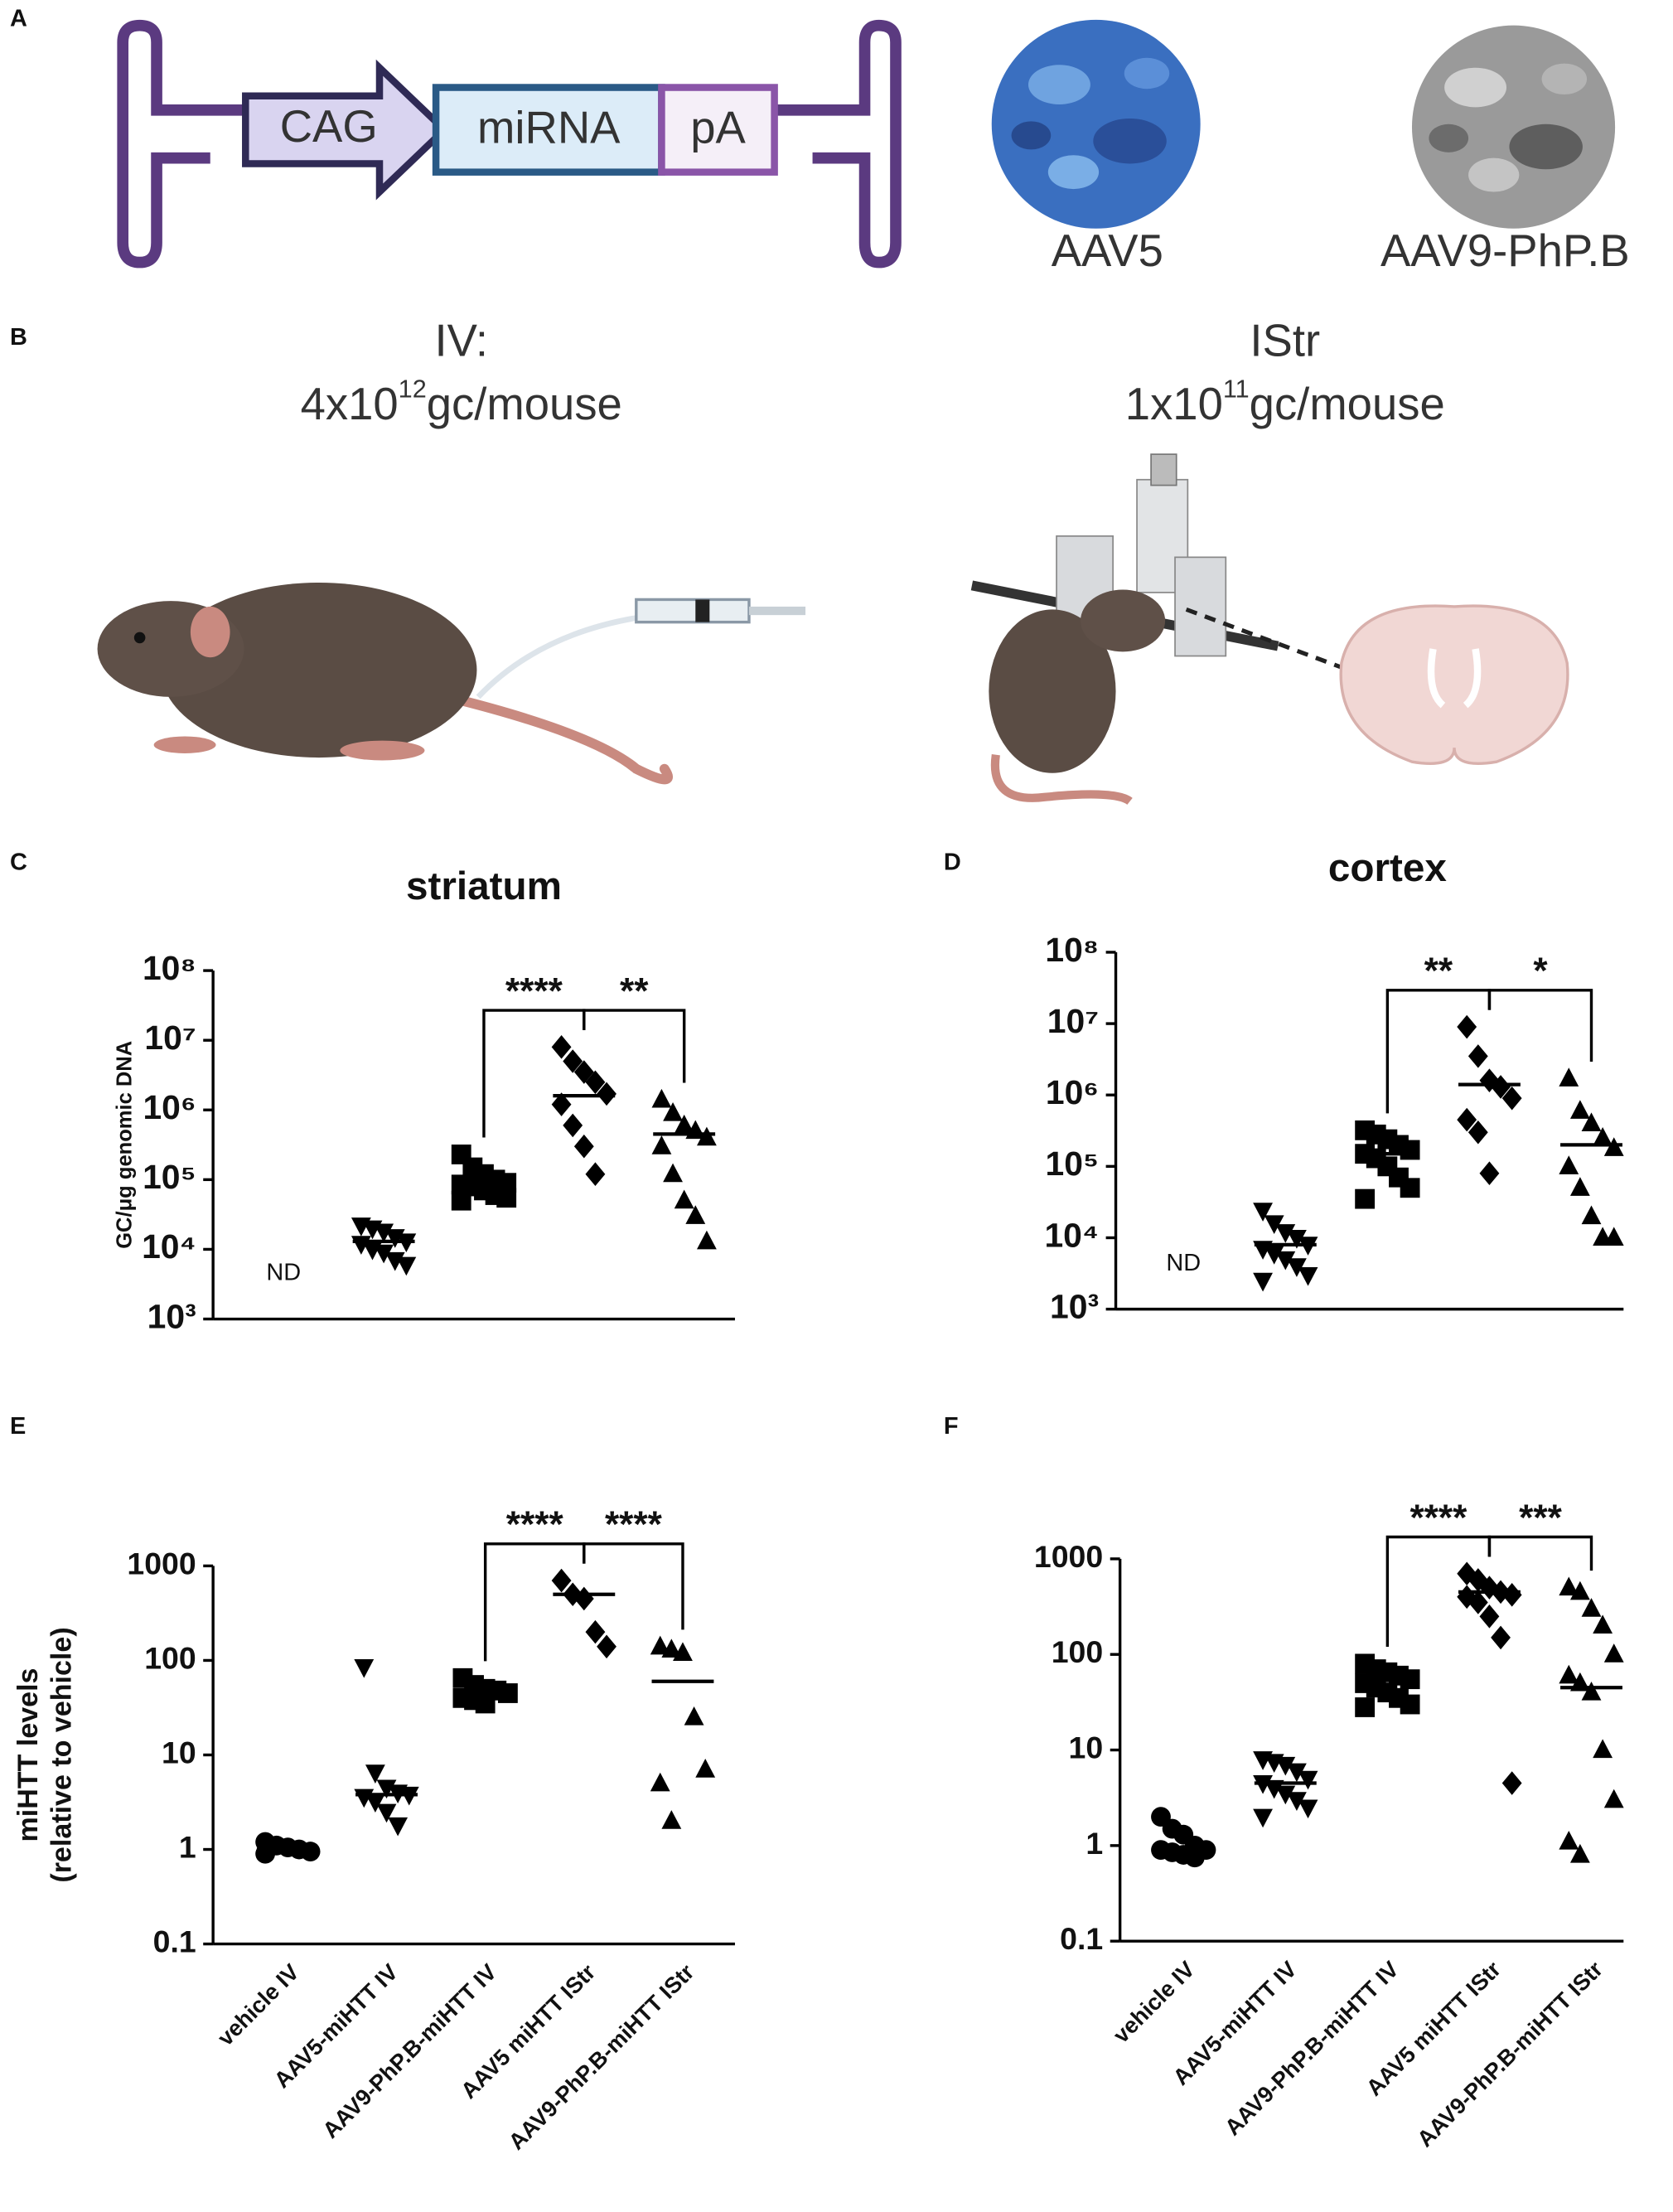  Describe the element at coordinates (413, 389) in the screenshot. I see `dose-exponent: 12` at that location.